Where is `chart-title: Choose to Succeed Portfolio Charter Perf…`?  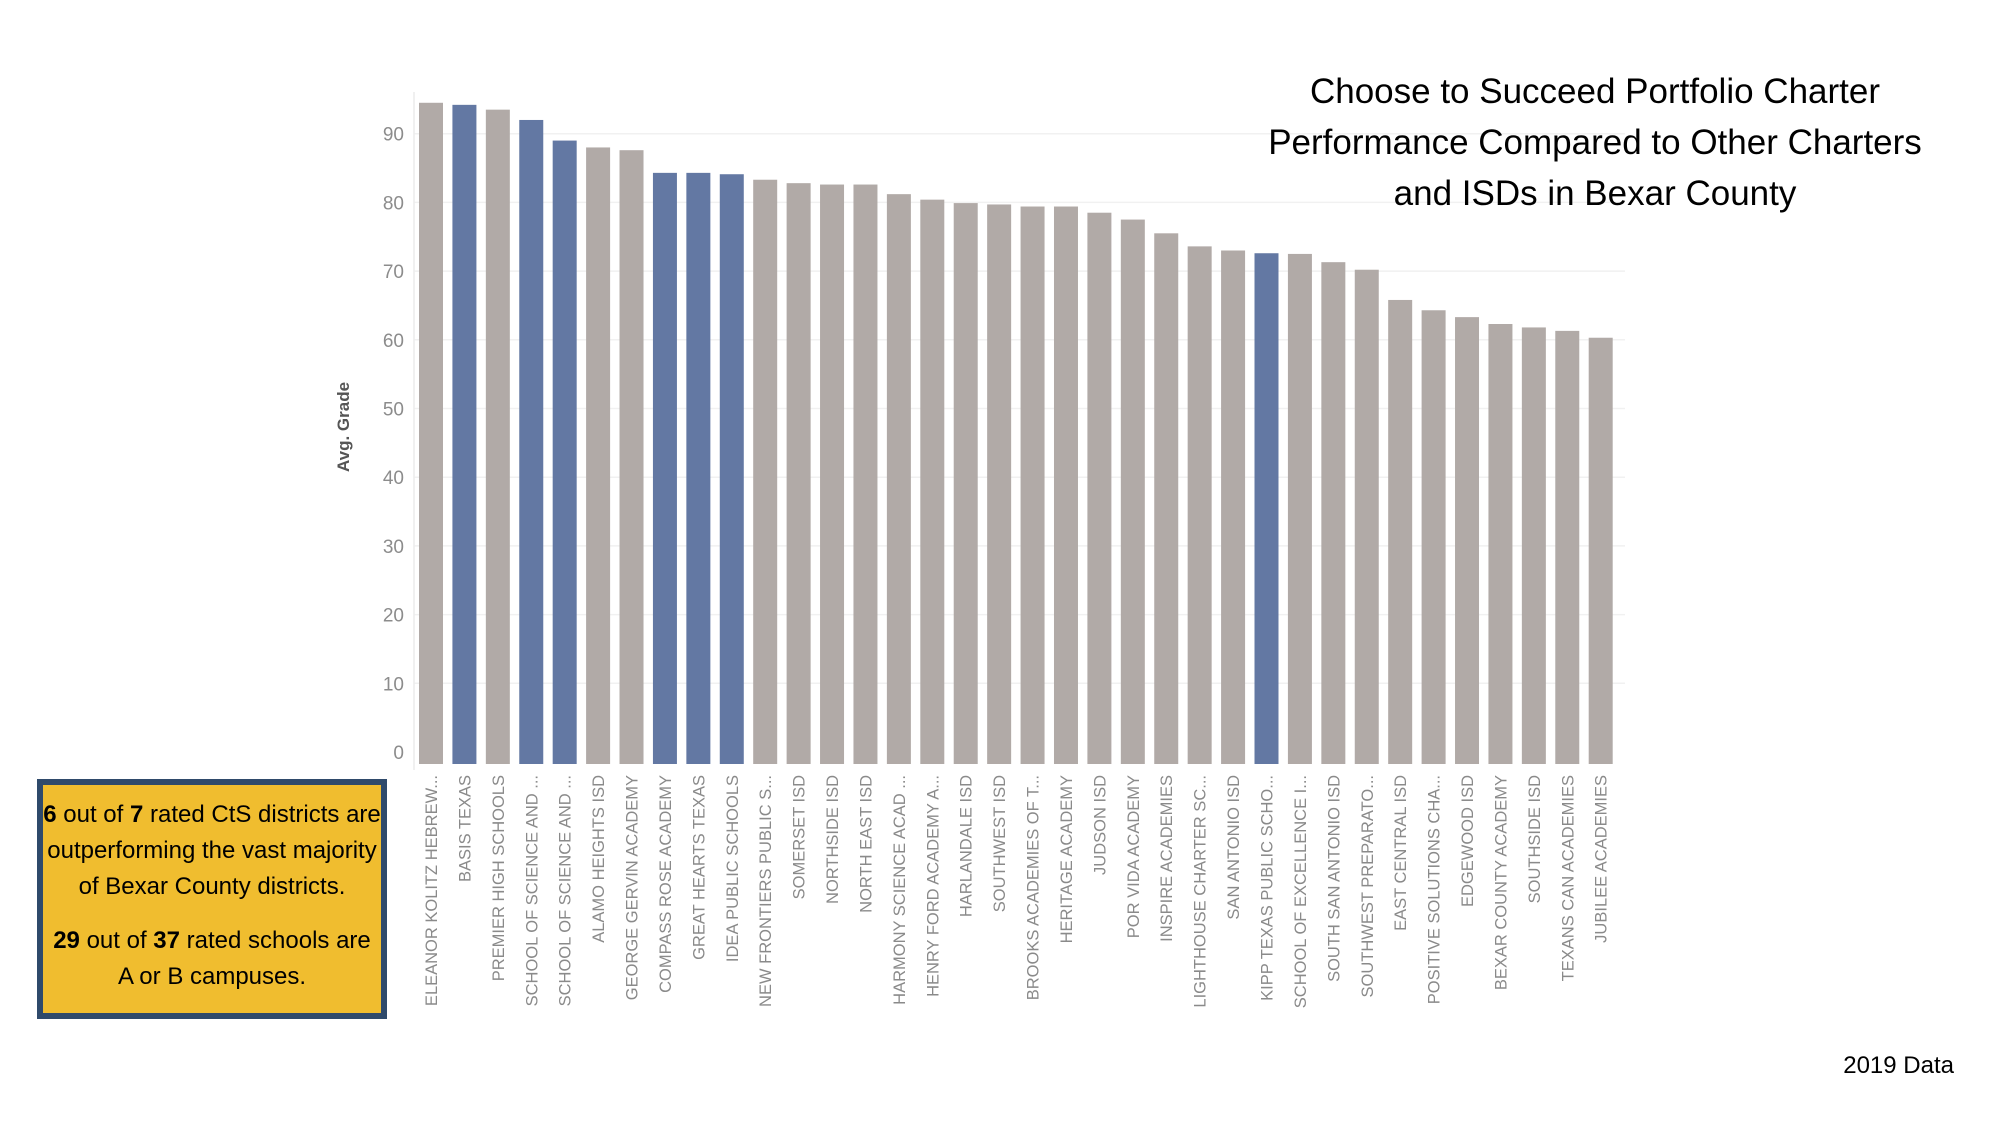 chart-title: Choose to Succeed Portfolio Charter Perf… is located at coordinates (1595, 142).